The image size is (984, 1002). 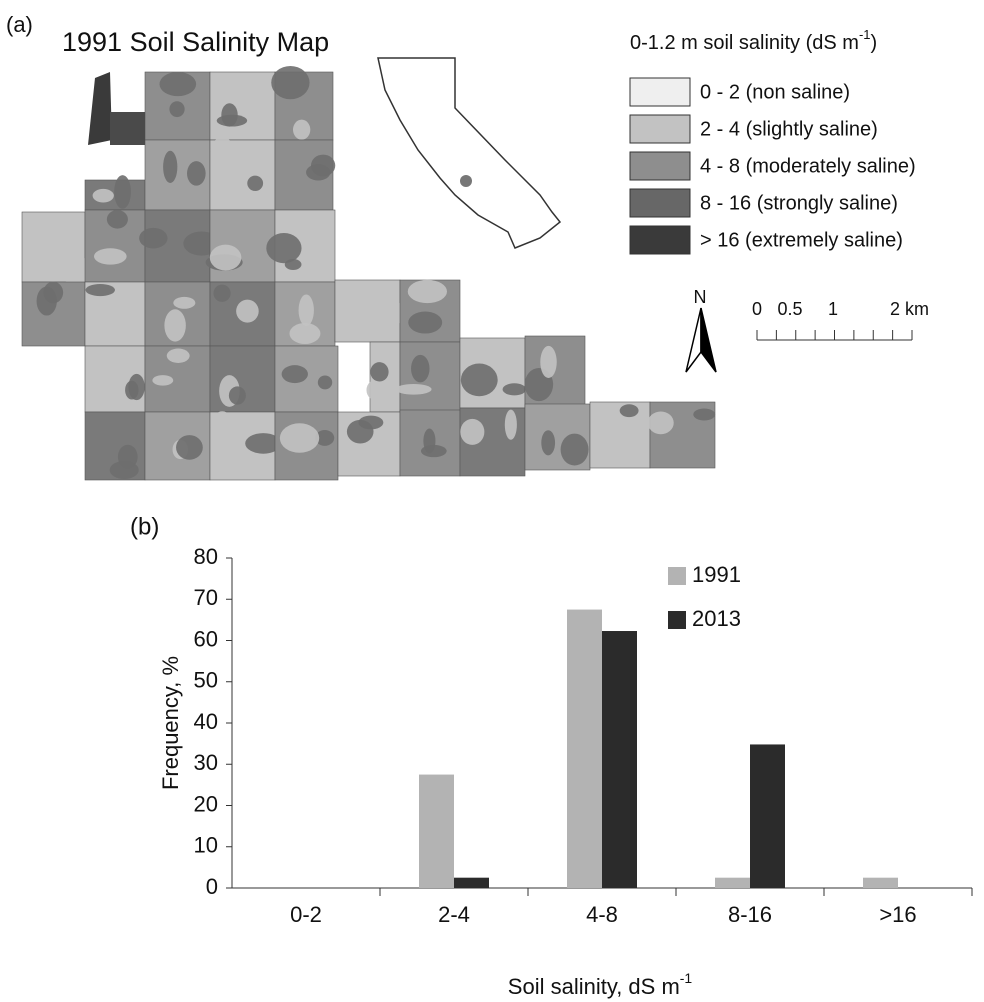 I want to click on legend-label: 0 - 2 (non saline), so click(x=775, y=92).